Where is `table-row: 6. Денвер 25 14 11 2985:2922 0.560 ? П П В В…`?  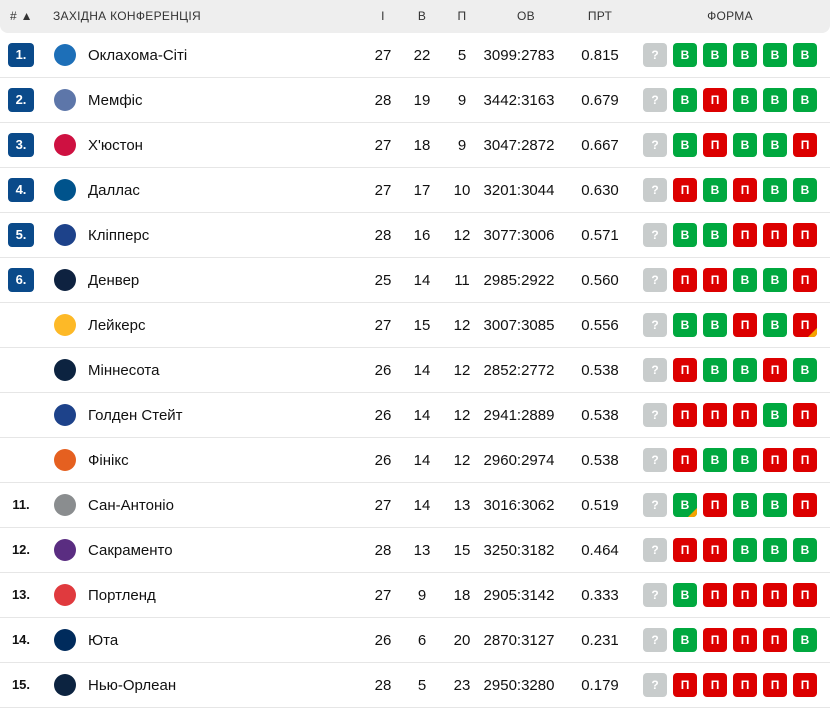
table-row: 6. Денвер 25 14 11 2985:2922 0.560 ? П П В В… is located at coordinates (415, 280).